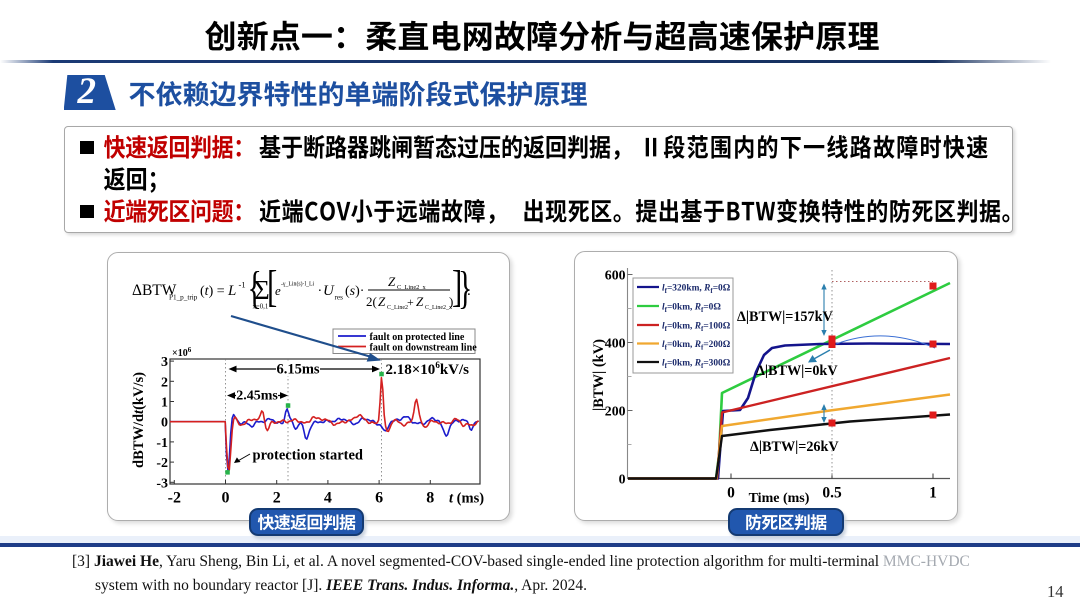 This screenshot has height=607, width=1080. Describe the element at coordinates (599, 375) in the screenshot. I see `svg-text: |BTW| (kV)` at that location.